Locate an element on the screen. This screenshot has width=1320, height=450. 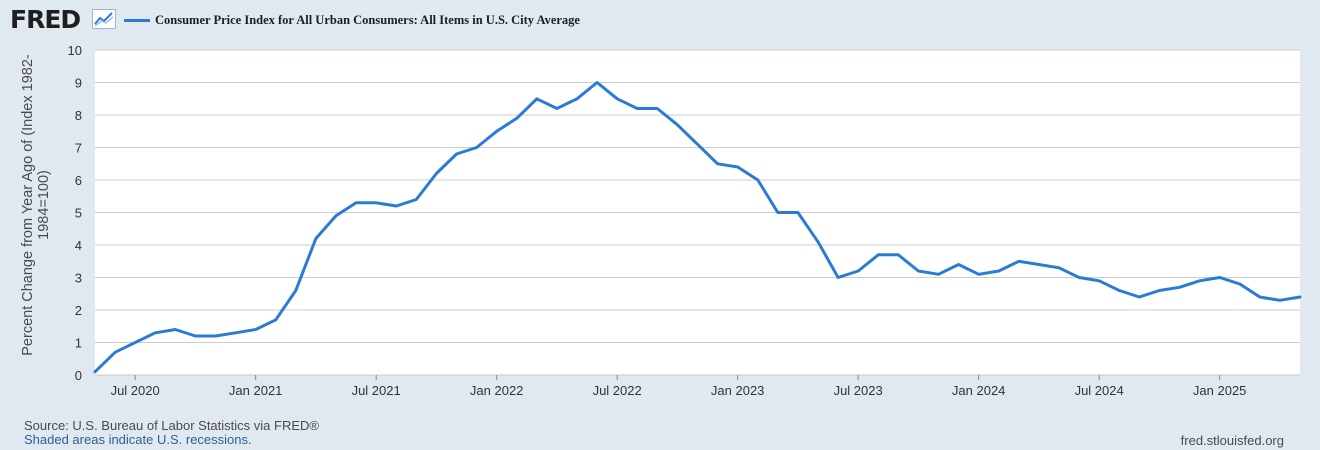
x-tick-label: Jan 2025 is located at coordinates (1220, 390).